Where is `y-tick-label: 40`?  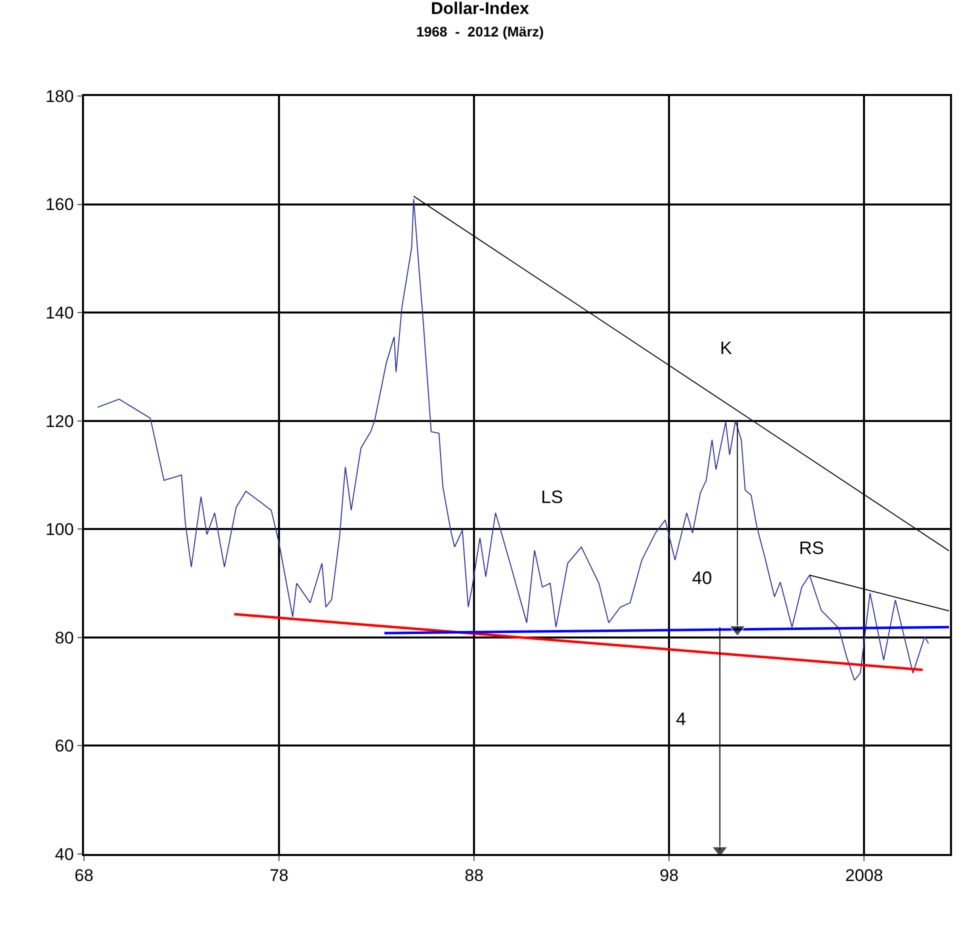
y-tick-label: 40 is located at coordinates (64, 854).